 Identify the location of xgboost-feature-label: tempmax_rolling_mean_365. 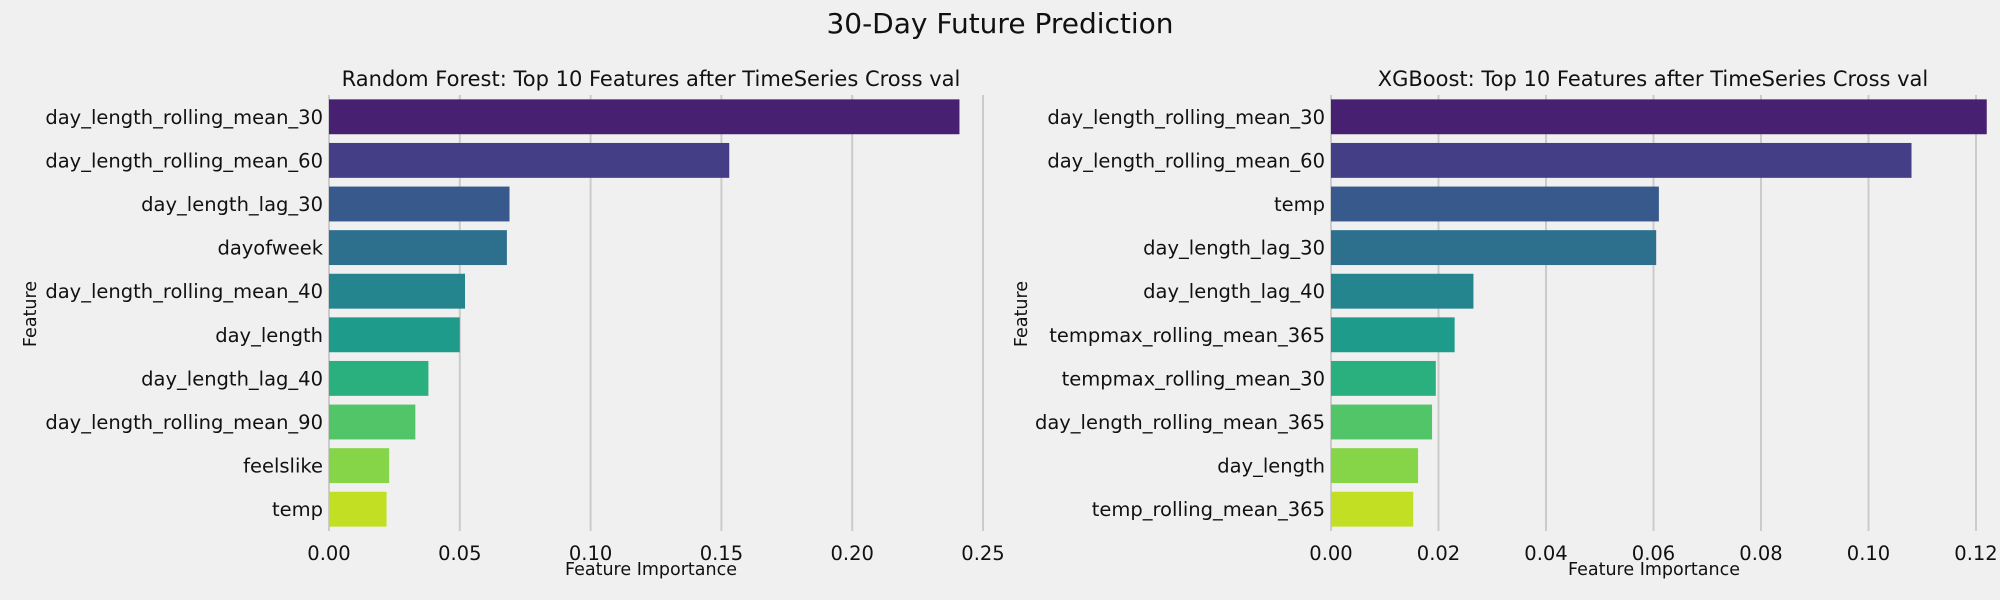
(1187, 335).